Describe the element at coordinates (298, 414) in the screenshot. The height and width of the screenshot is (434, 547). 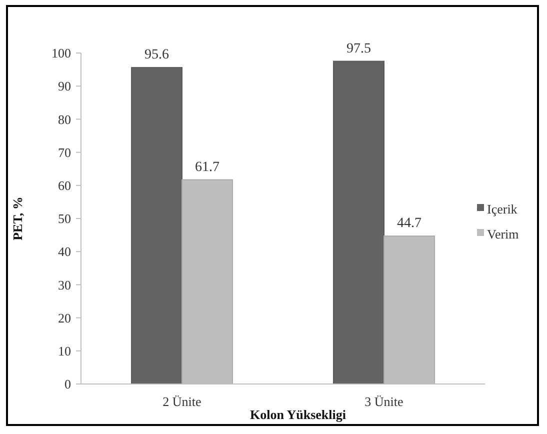
I see `x-axis-title: Kolon Yüksekligi` at that location.